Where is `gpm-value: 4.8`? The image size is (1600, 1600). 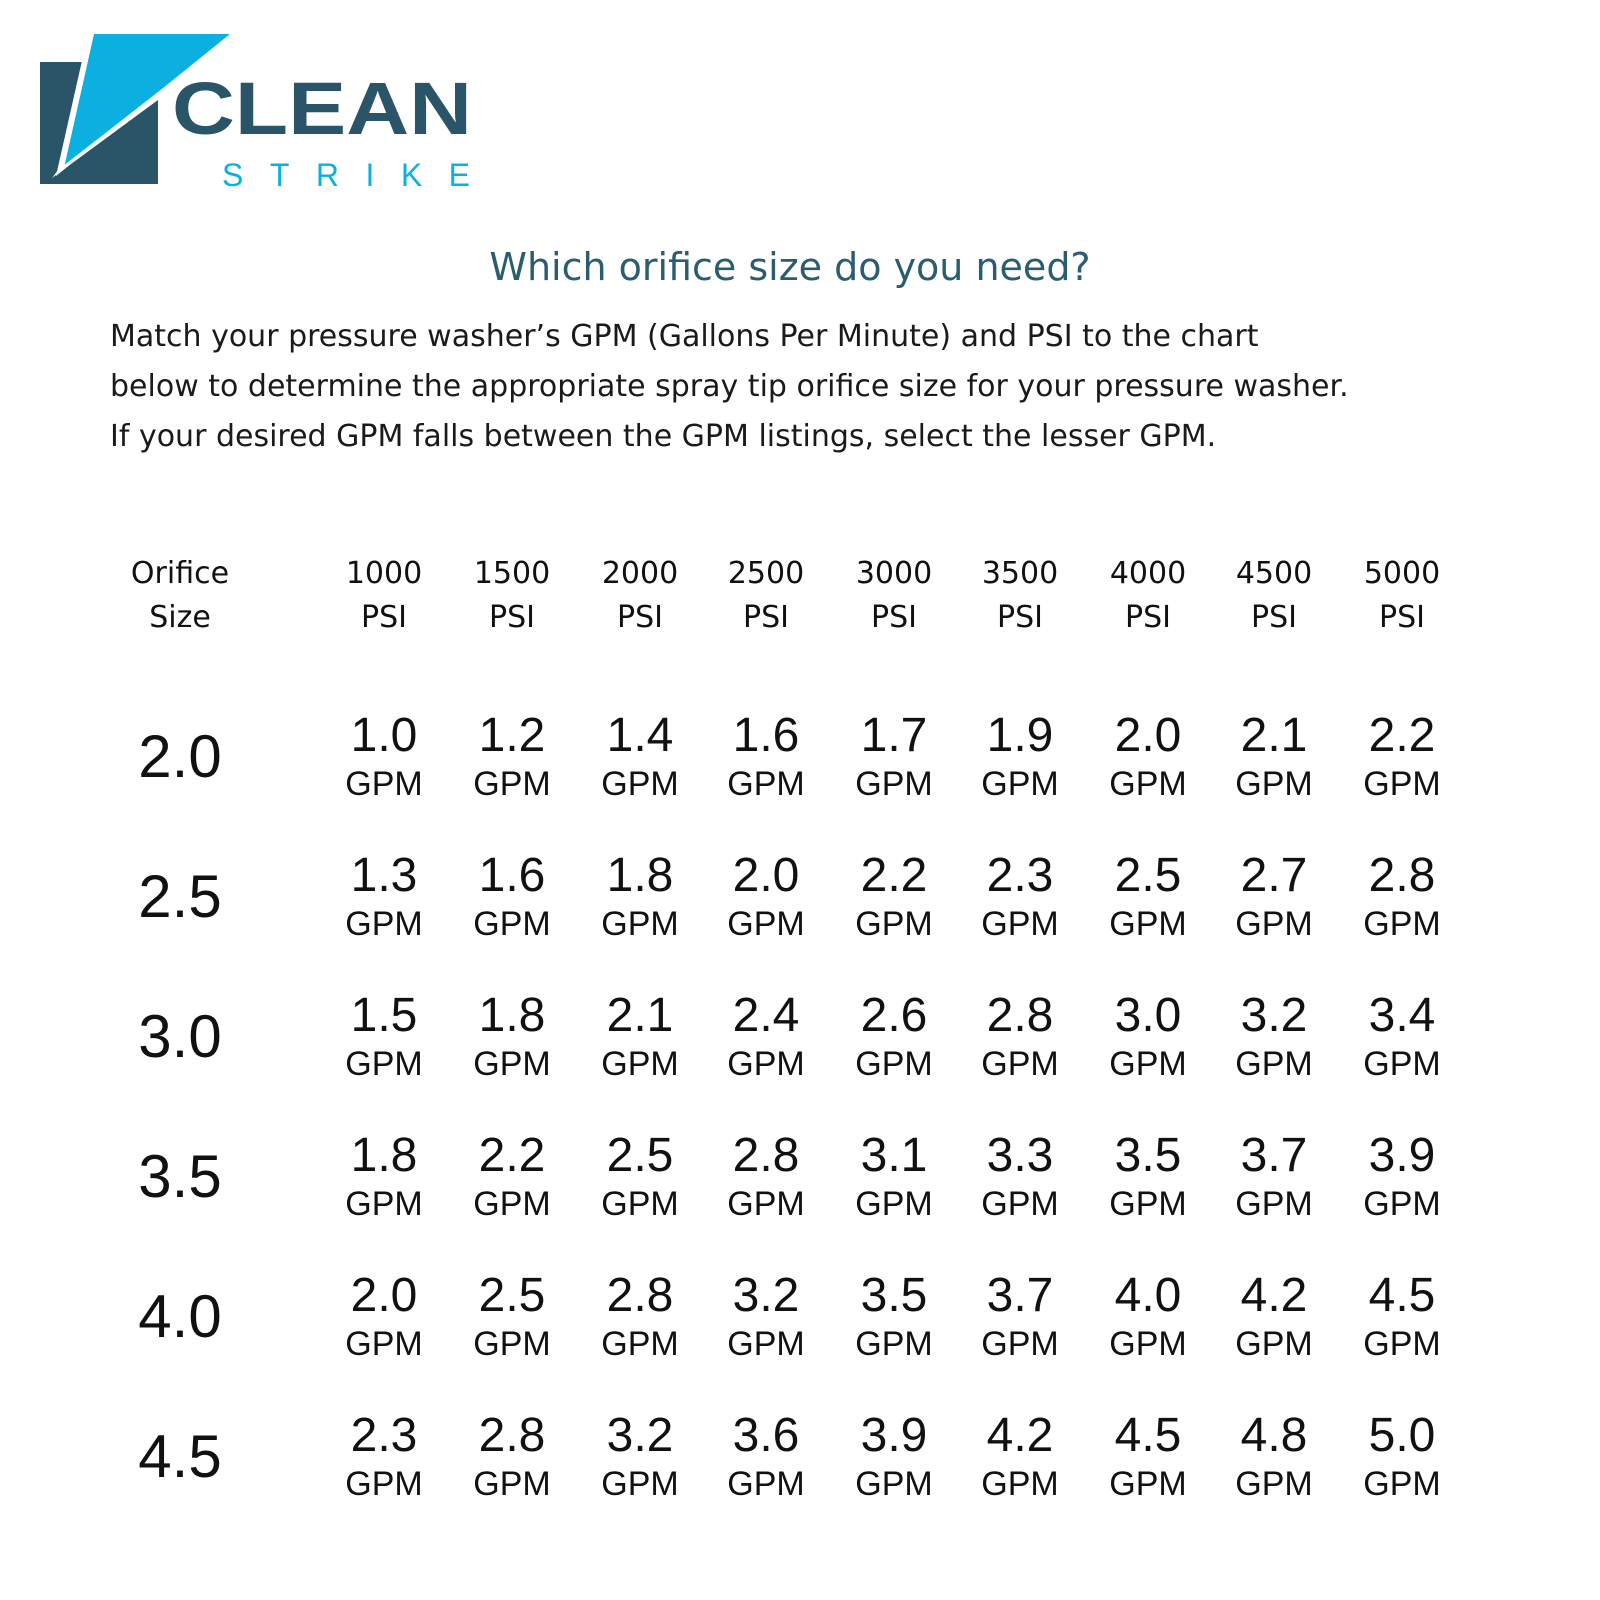 gpm-value: 4.8 is located at coordinates (1274, 1435).